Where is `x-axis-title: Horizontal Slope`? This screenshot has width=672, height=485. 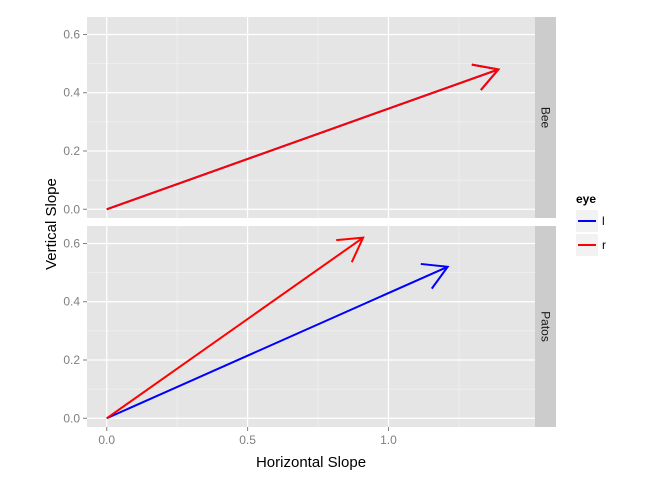
x-axis-title: Horizontal Slope is located at coordinates (311, 462).